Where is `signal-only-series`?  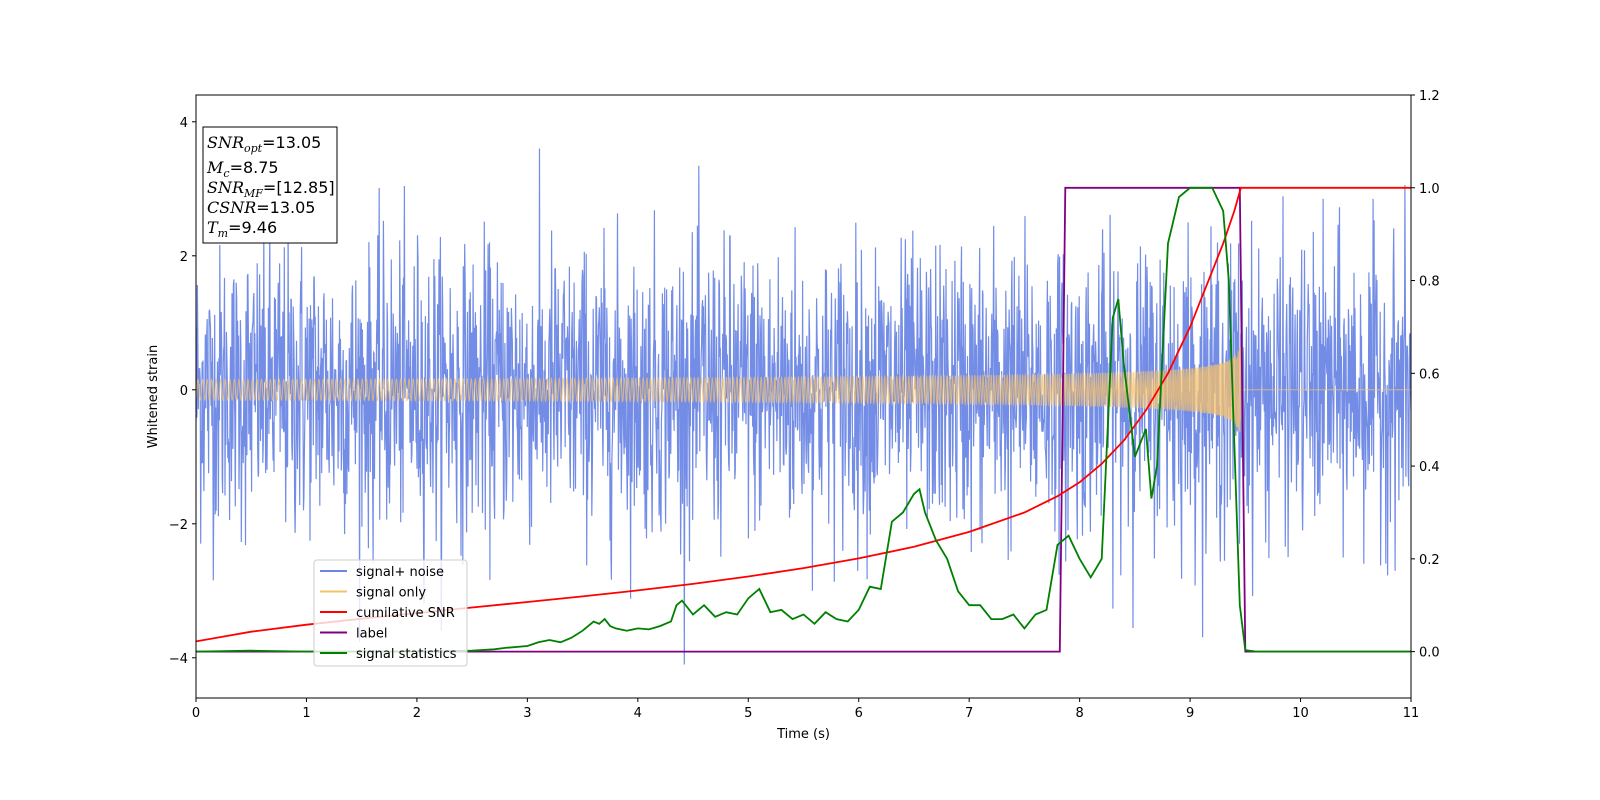 signal-only-series is located at coordinates (803, 389).